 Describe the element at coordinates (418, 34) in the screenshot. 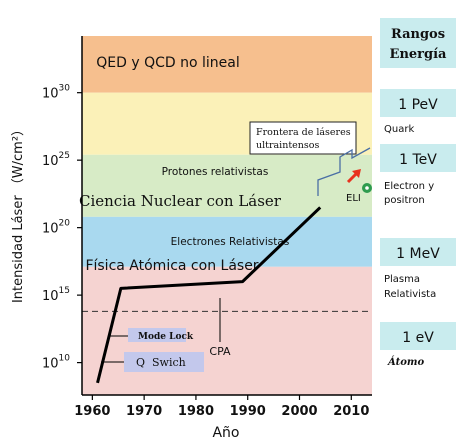

I see `energy-title-line1: Rangos` at that location.